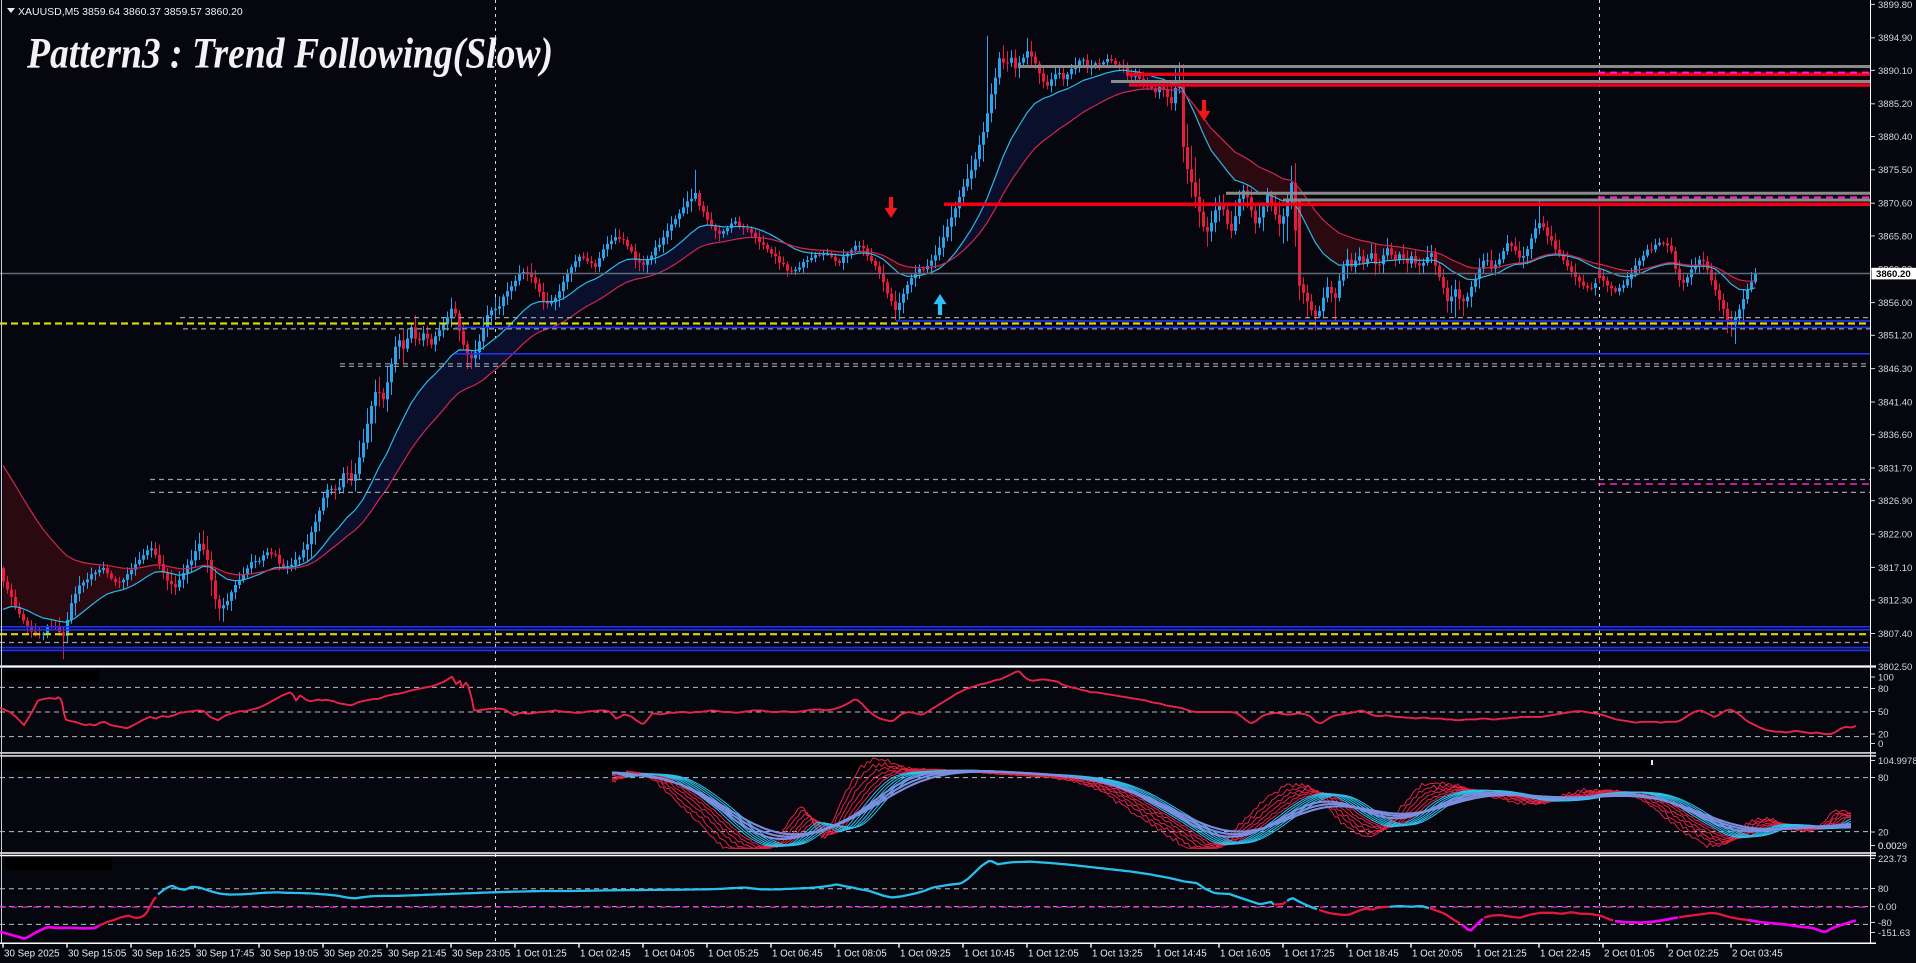 The height and width of the screenshot is (963, 1916). I want to click on svg-text: 104.9978, so click(1897, 761).